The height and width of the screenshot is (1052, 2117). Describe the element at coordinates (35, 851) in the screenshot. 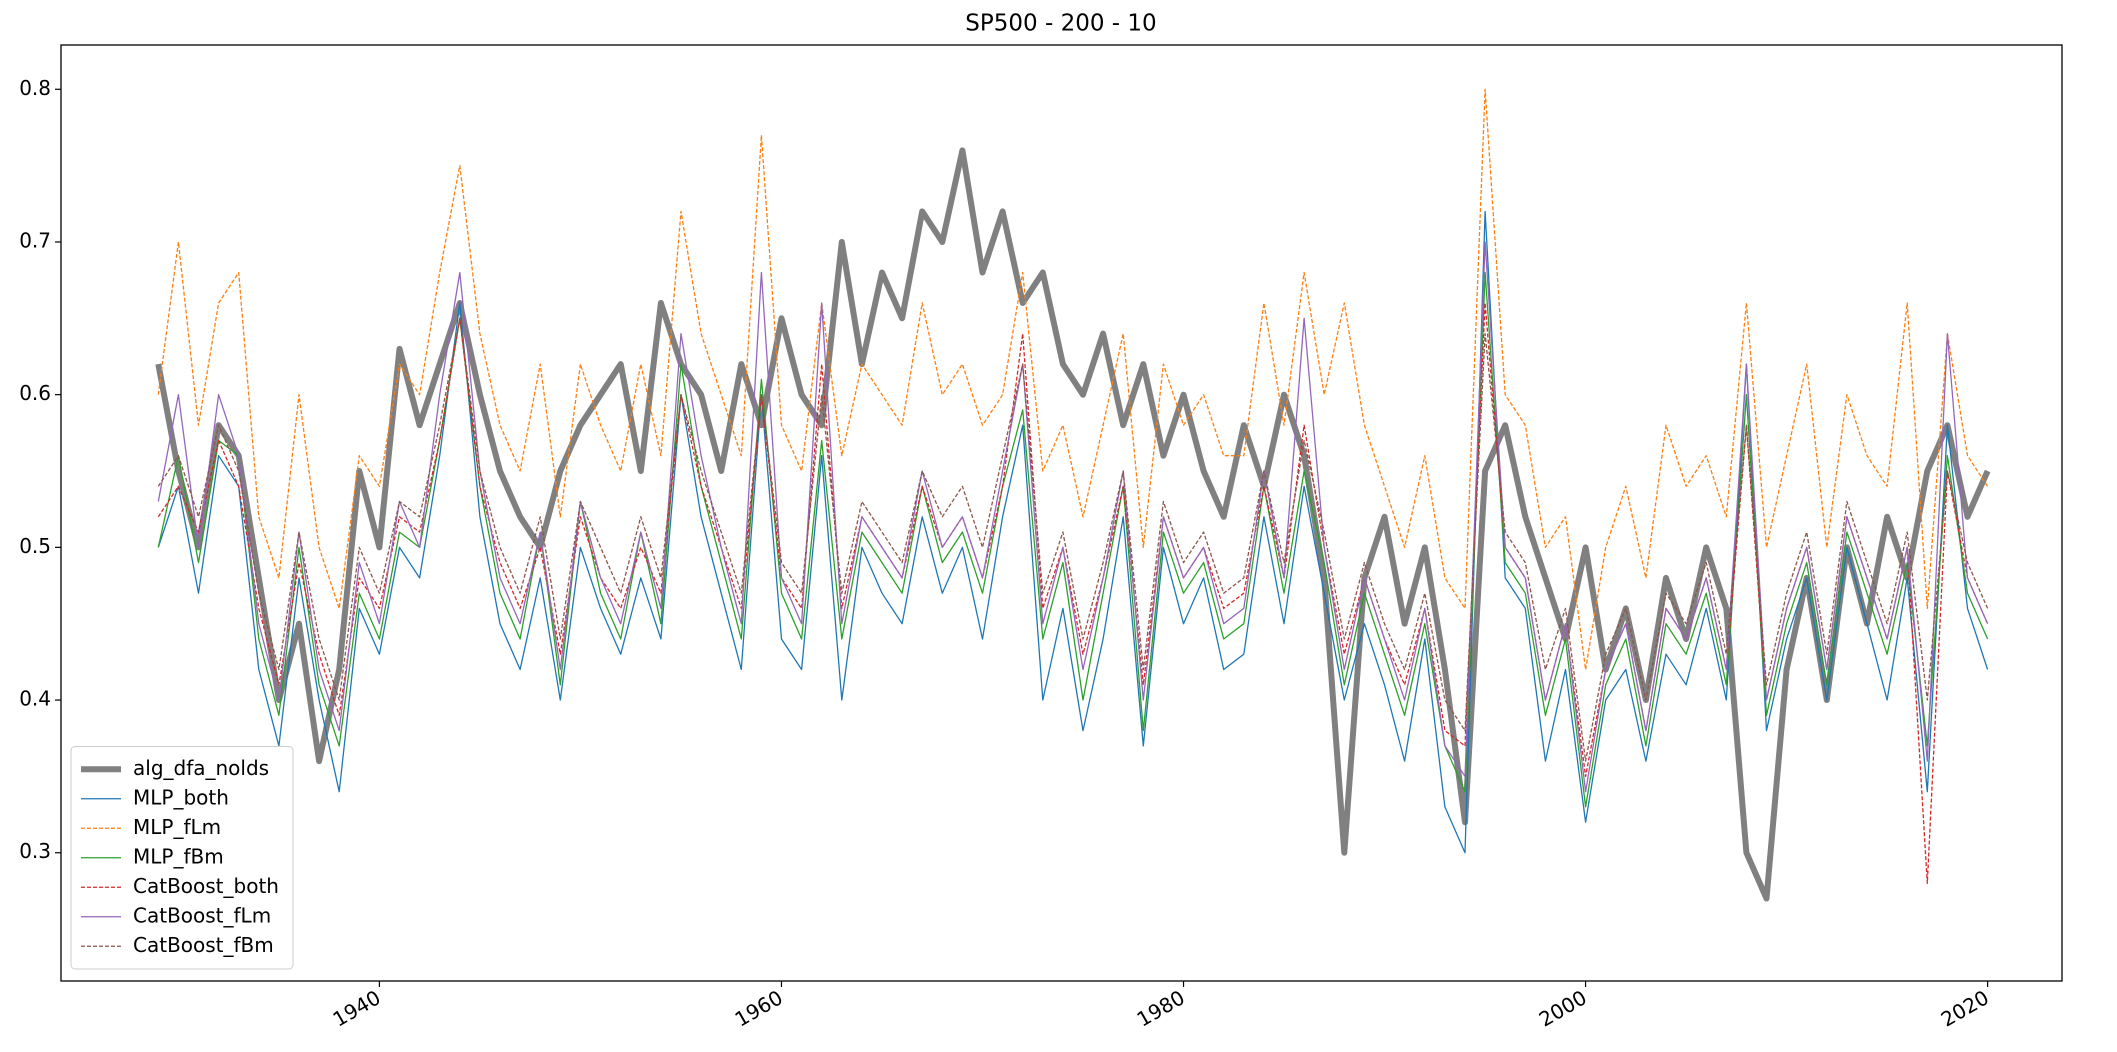

I see `y-tick-label: 0.3` at that location.